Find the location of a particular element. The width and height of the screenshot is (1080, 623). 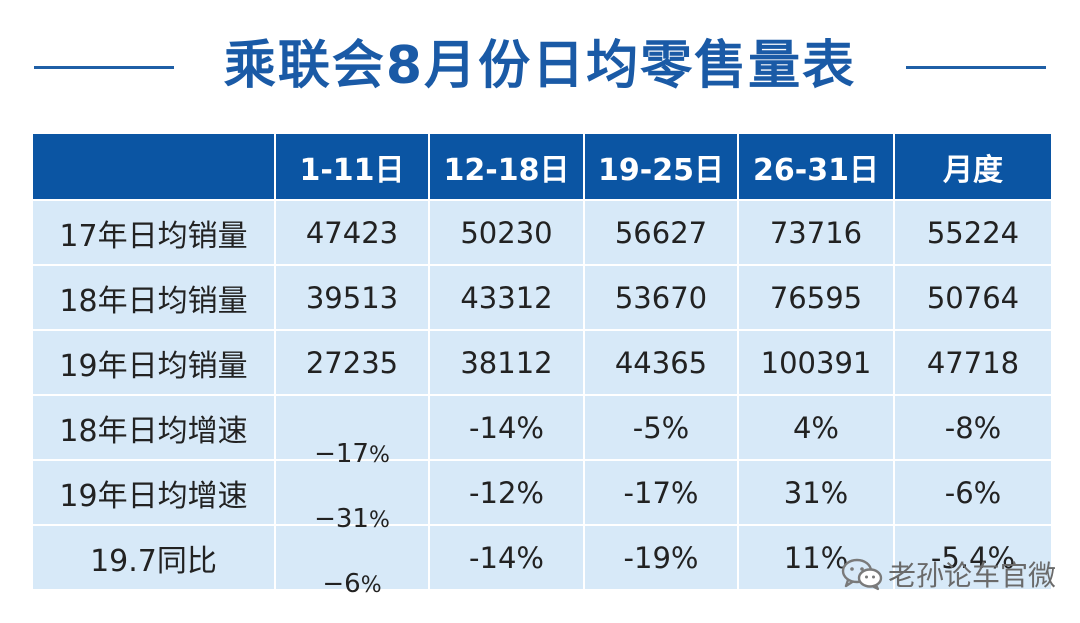

header-monthly: 月度 is located at coordinates (972, 167).